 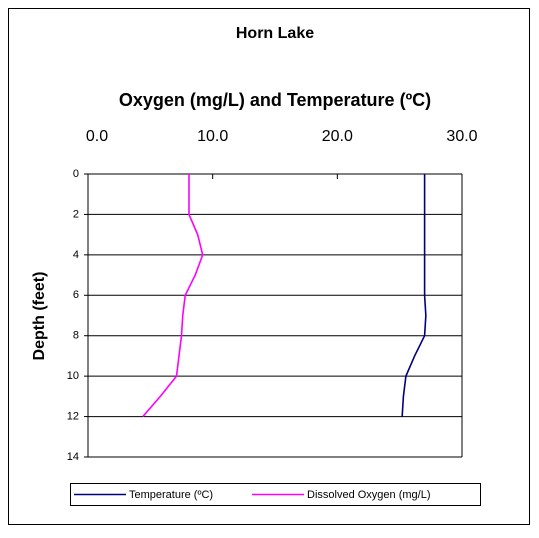 What do you see at coordinates (76, 174) in the screenshot?
I see `y-tick-label: 0` at bounding box center [76, 174].